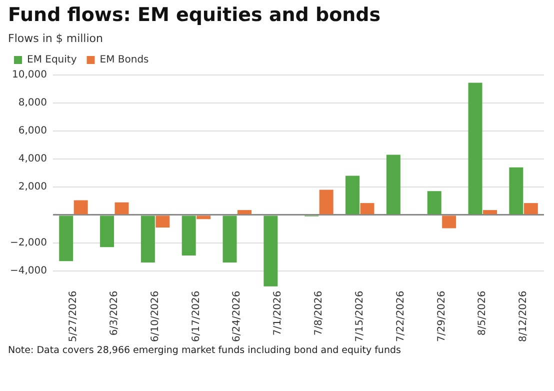 The height and width of the screenshot is (391, 554). I want to click on x-tick-label: 5/27/2026, so click(74, 316).